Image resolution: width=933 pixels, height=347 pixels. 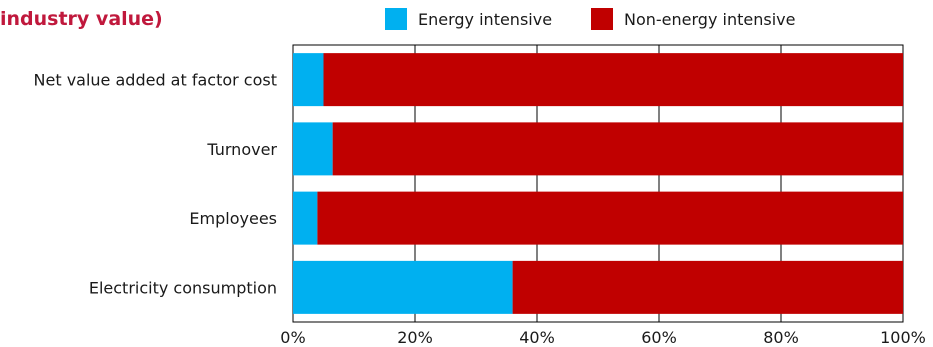 What do you see at coordinates (155, 80) in the screenshot?
I see `category-label-net-value-added-at-factor-cost: Net value added at factor cost` at bounding box center [155, 80].